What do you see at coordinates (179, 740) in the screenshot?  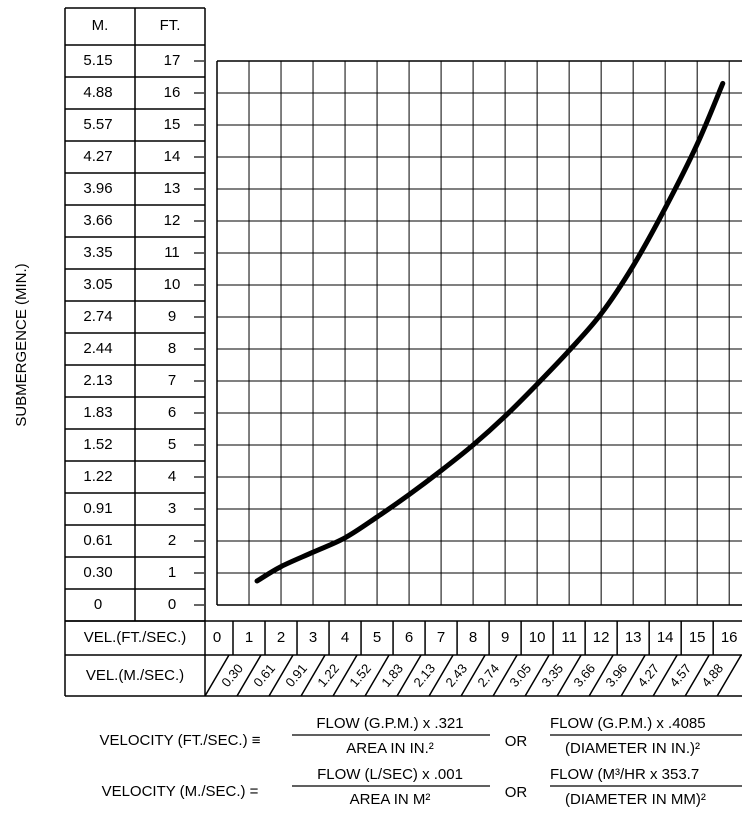 I see `formula-lhs: VELOCITY (FT./SEC.) ≡` at bounding box center [179, 740].